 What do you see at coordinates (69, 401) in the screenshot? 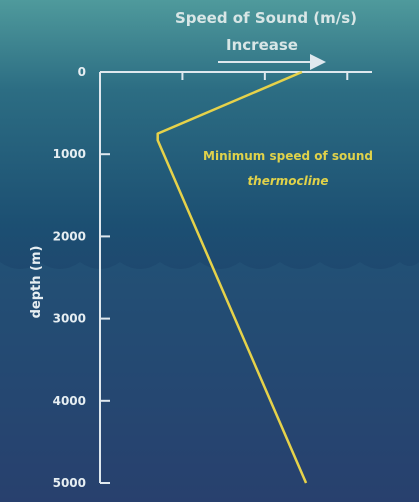
I see `y-tick-label: 4000` at bounding box center [69, 401].